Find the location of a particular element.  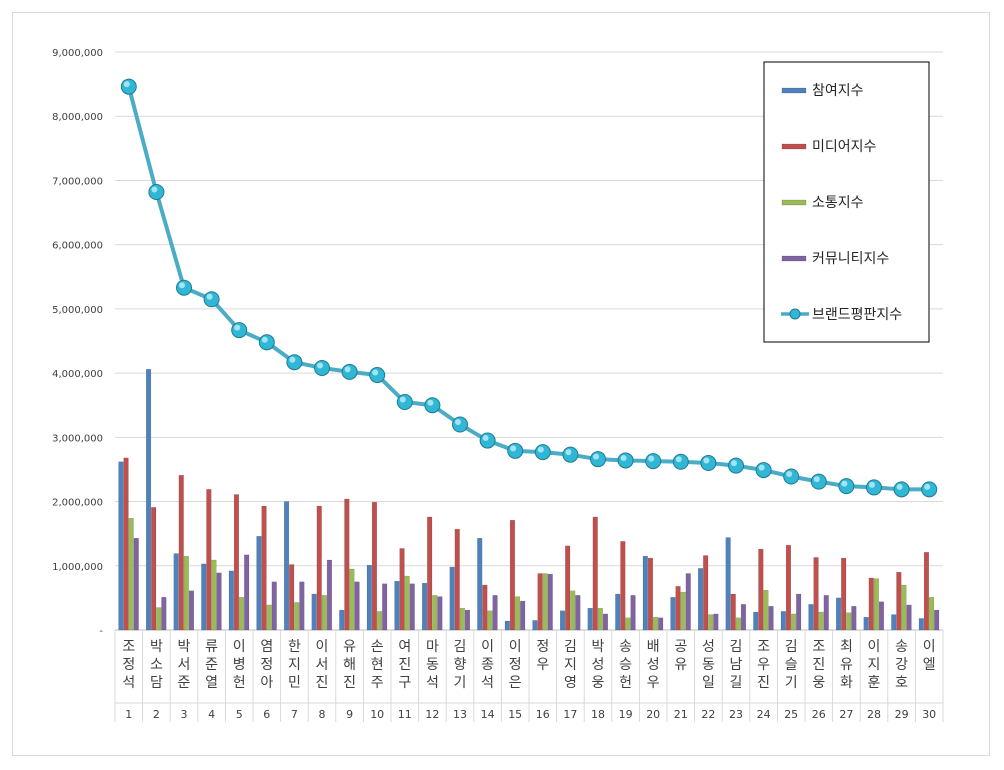

rank-label: 11 is located at coordinates (405, 714).